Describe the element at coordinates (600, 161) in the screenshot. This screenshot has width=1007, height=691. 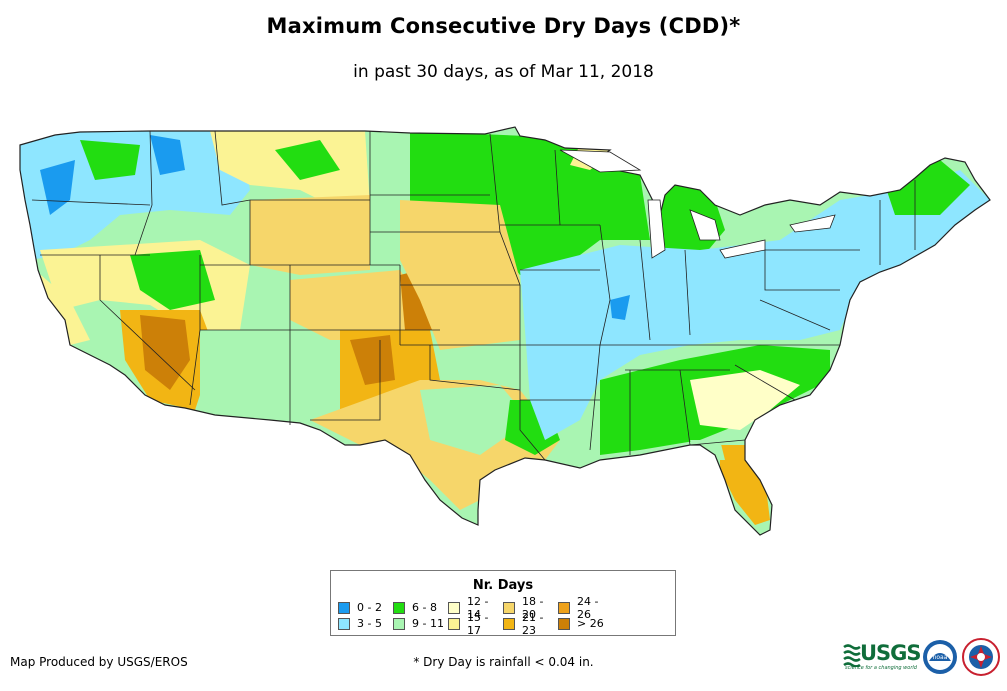
I see `lake-superior` at that location.